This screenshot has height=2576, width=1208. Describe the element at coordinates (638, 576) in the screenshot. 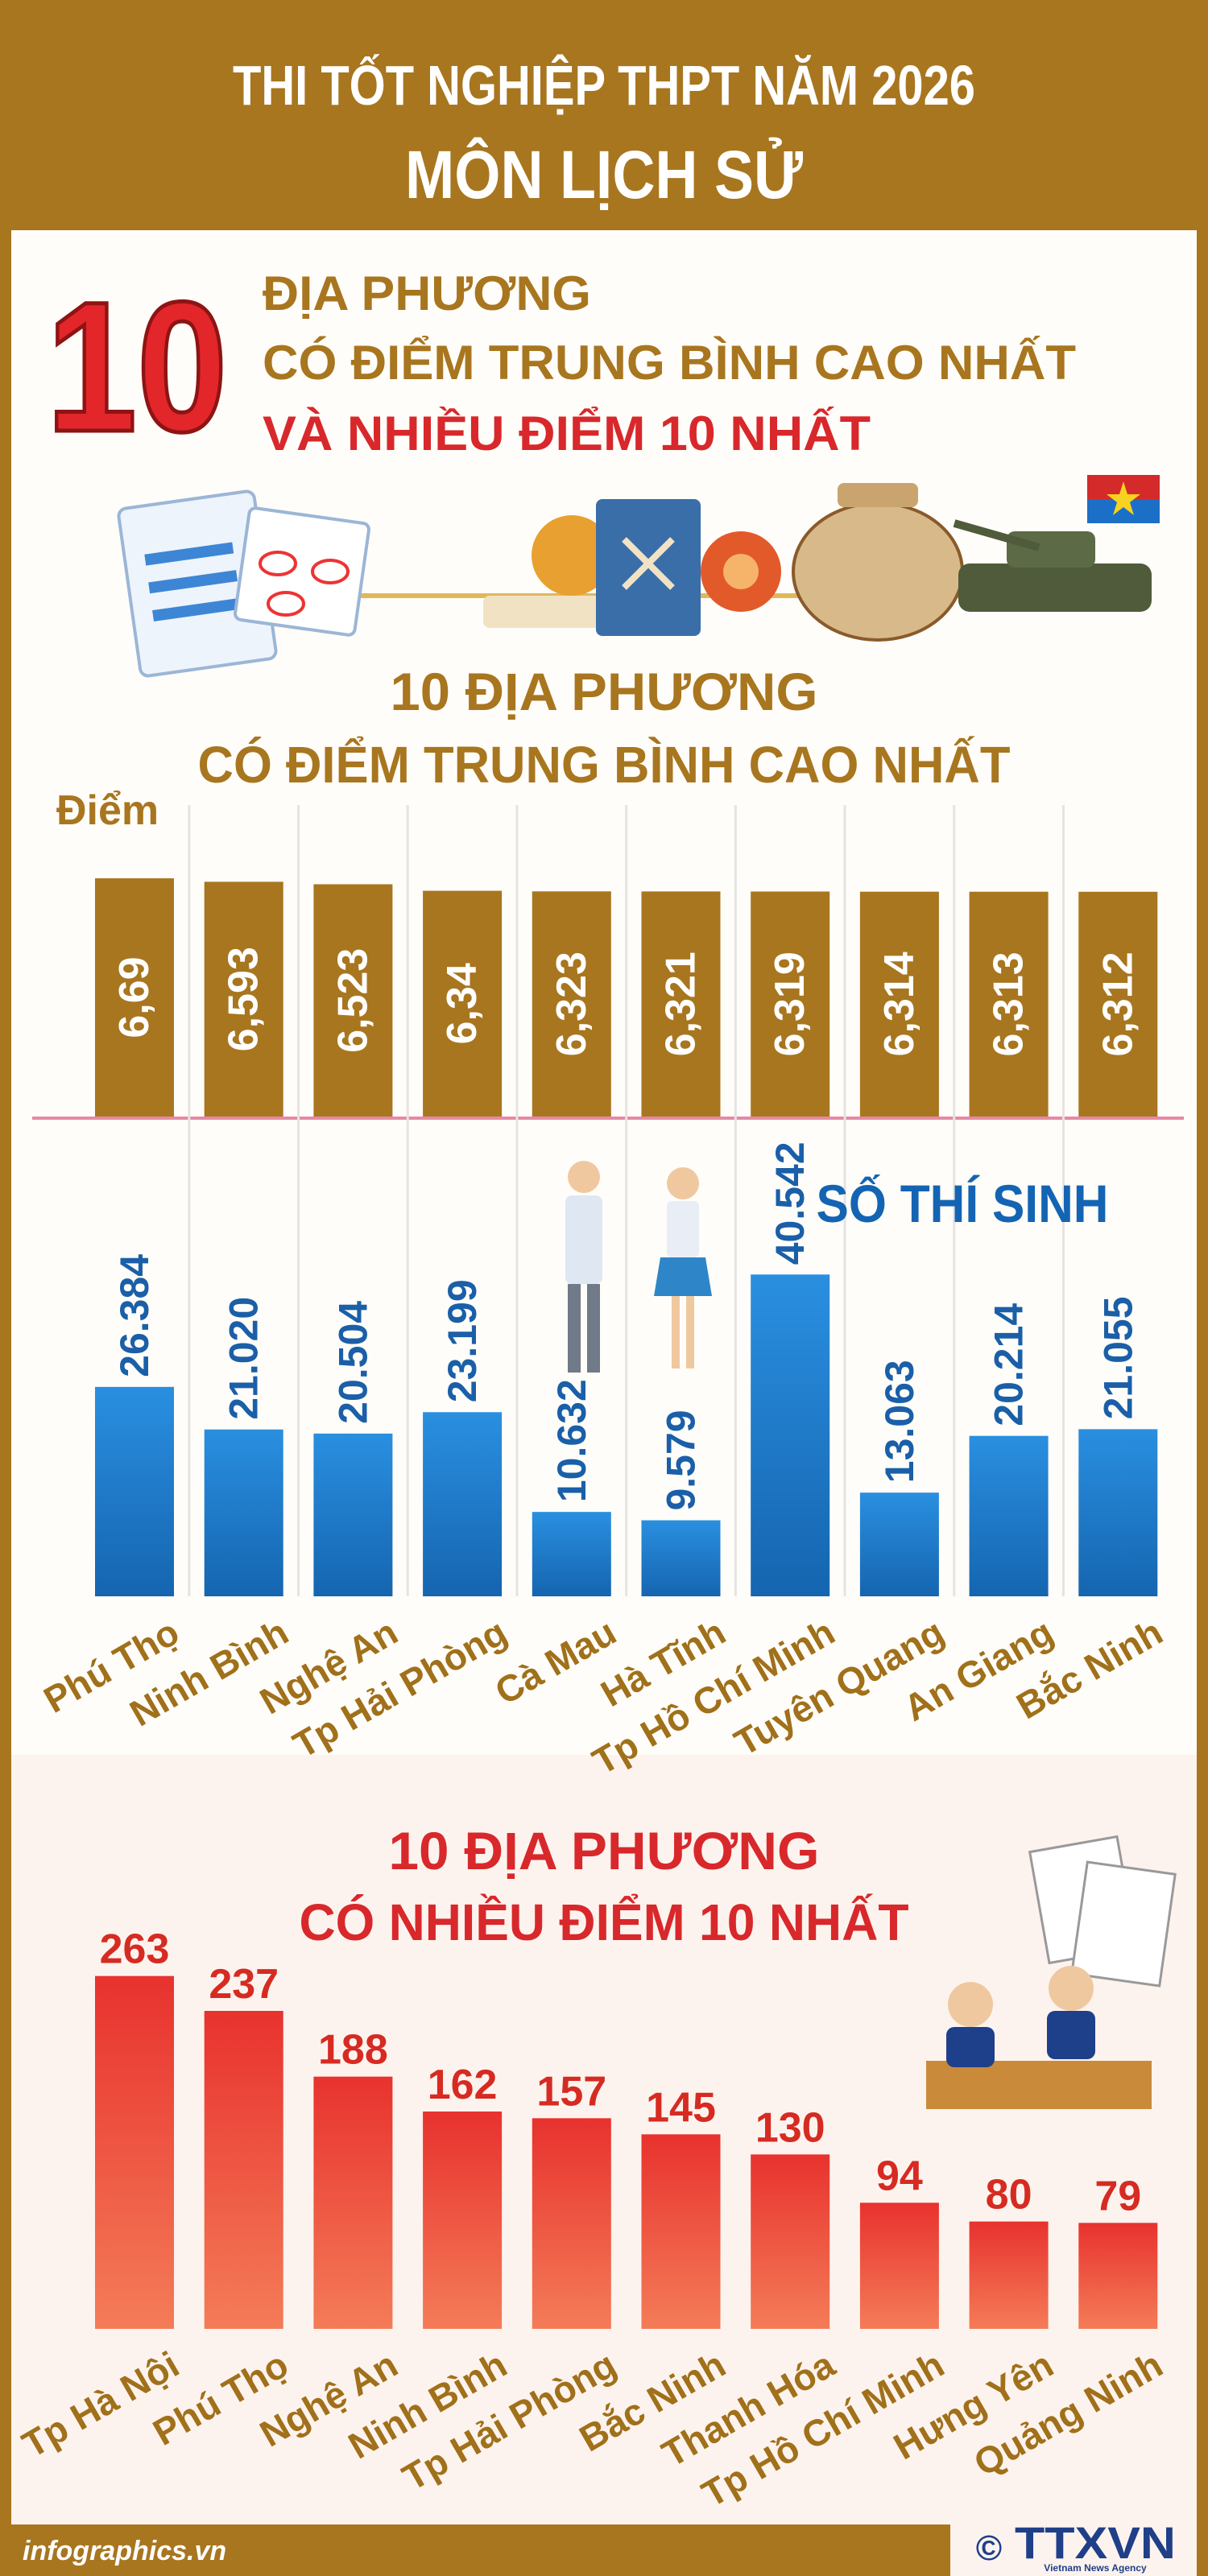

I see `illustration` at that location.